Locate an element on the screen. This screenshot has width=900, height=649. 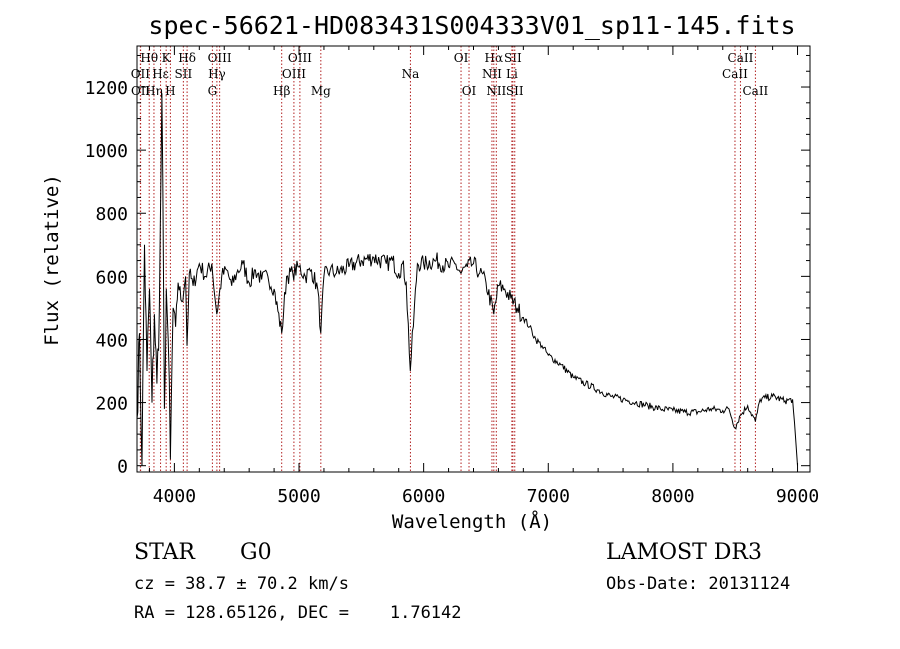
x-axis-label: Wavelength (Å) is located at coordinates (472, 521).